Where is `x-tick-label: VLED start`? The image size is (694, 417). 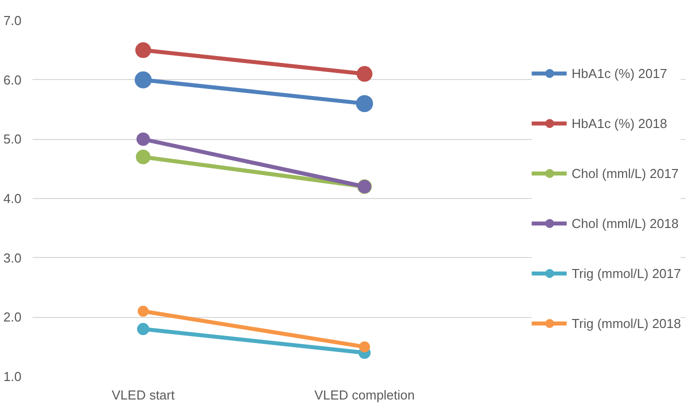
x-tick-label: VLED start is located at coordinates (143, 395).